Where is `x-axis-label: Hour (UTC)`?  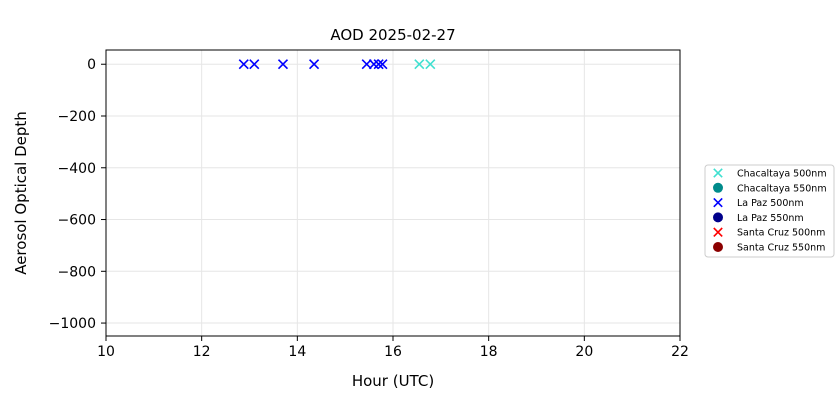
x-axis-label: Hour (UTC) is located at coordinates (393, 381).